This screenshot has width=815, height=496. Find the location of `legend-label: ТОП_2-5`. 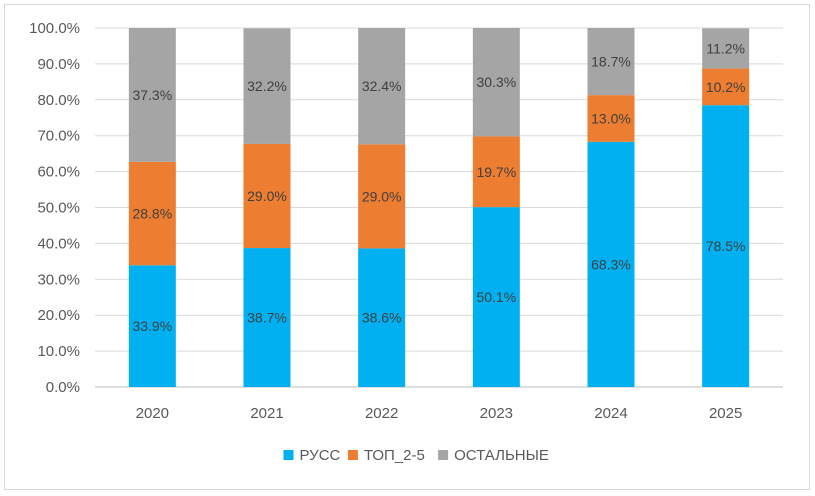

legend-label: ТОП_2-5 is located at coordinates (394, 455).